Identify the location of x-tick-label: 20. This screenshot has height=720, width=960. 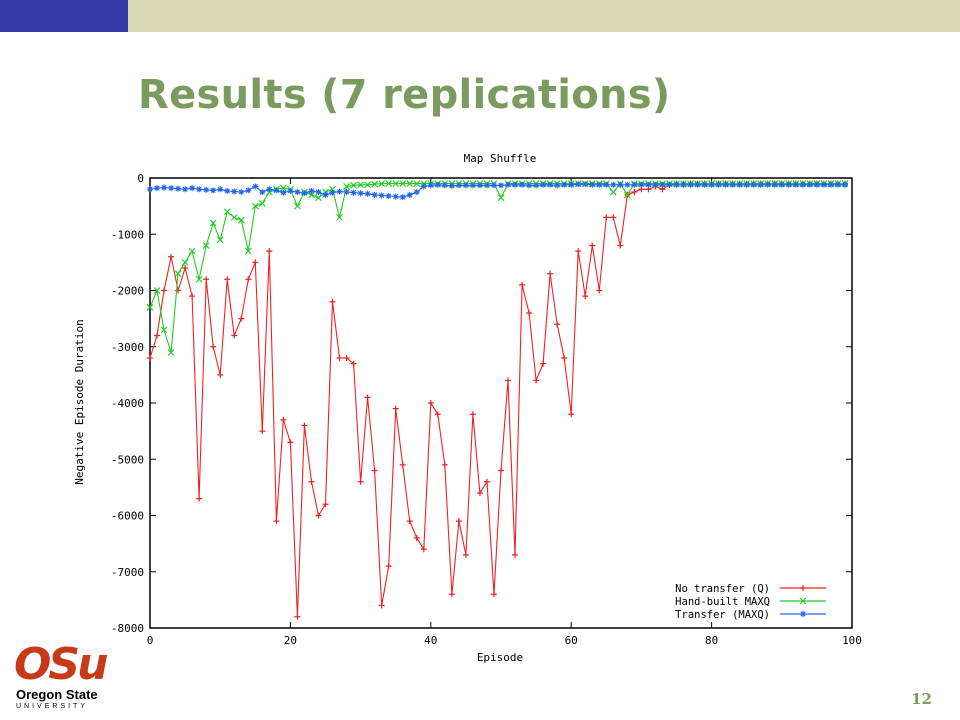
(290, 640).